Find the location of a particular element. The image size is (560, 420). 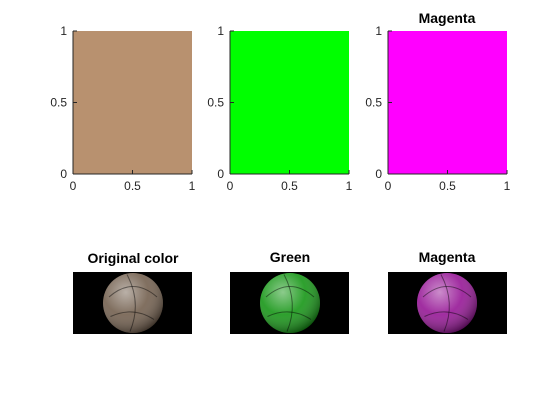

swatch-panel-magenta: Magenta 0 0.5 1 0 0.5 1 is located at coordinates (437, 101).